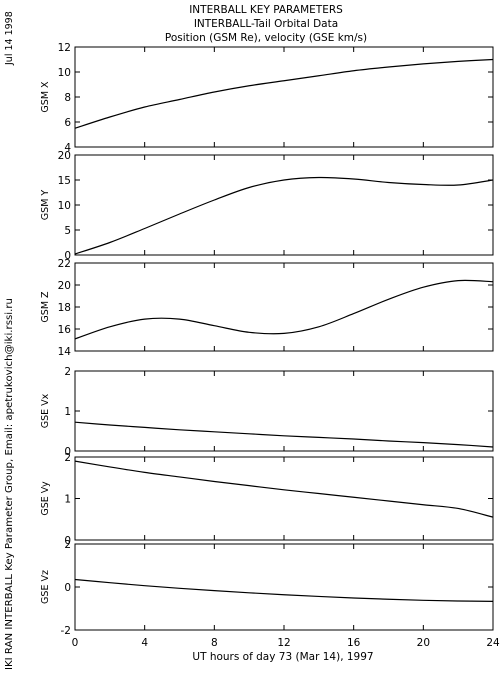 The image size is (504, 684). I want to click on panel-1-frame, so click(284, 97).